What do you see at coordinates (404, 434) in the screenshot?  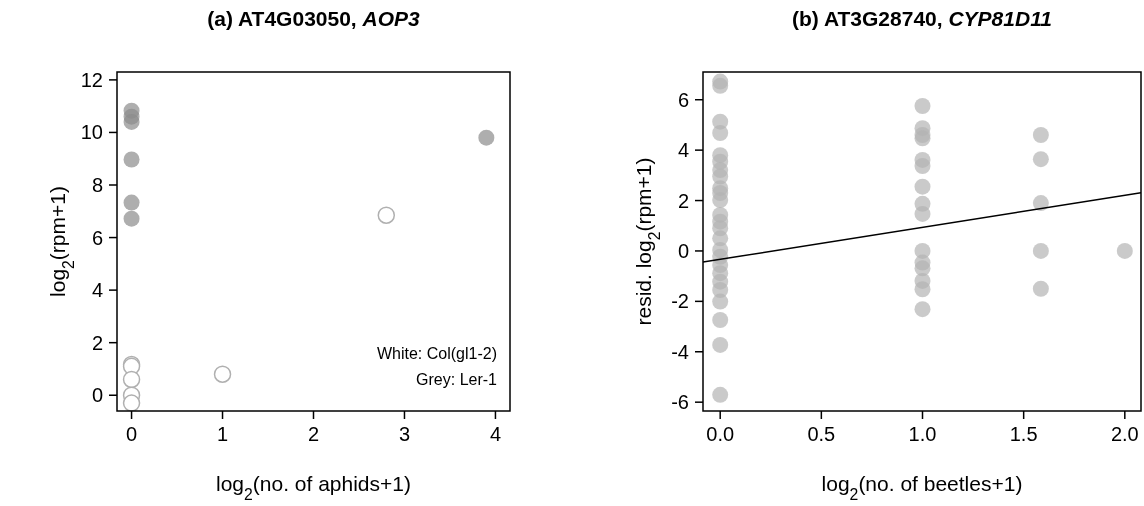 I see `x-tick-label: 3` at bounding box center [404, 434].